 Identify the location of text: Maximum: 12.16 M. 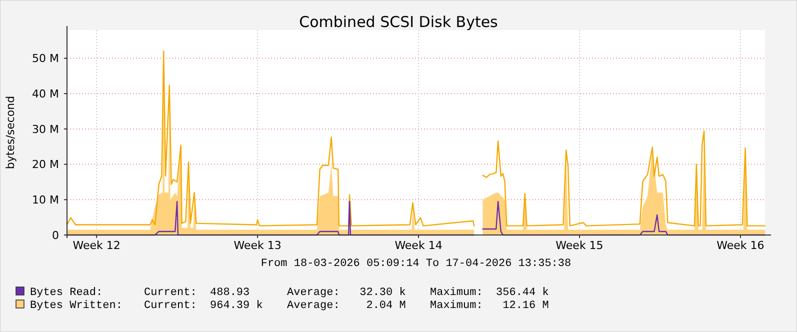
(489, 306).